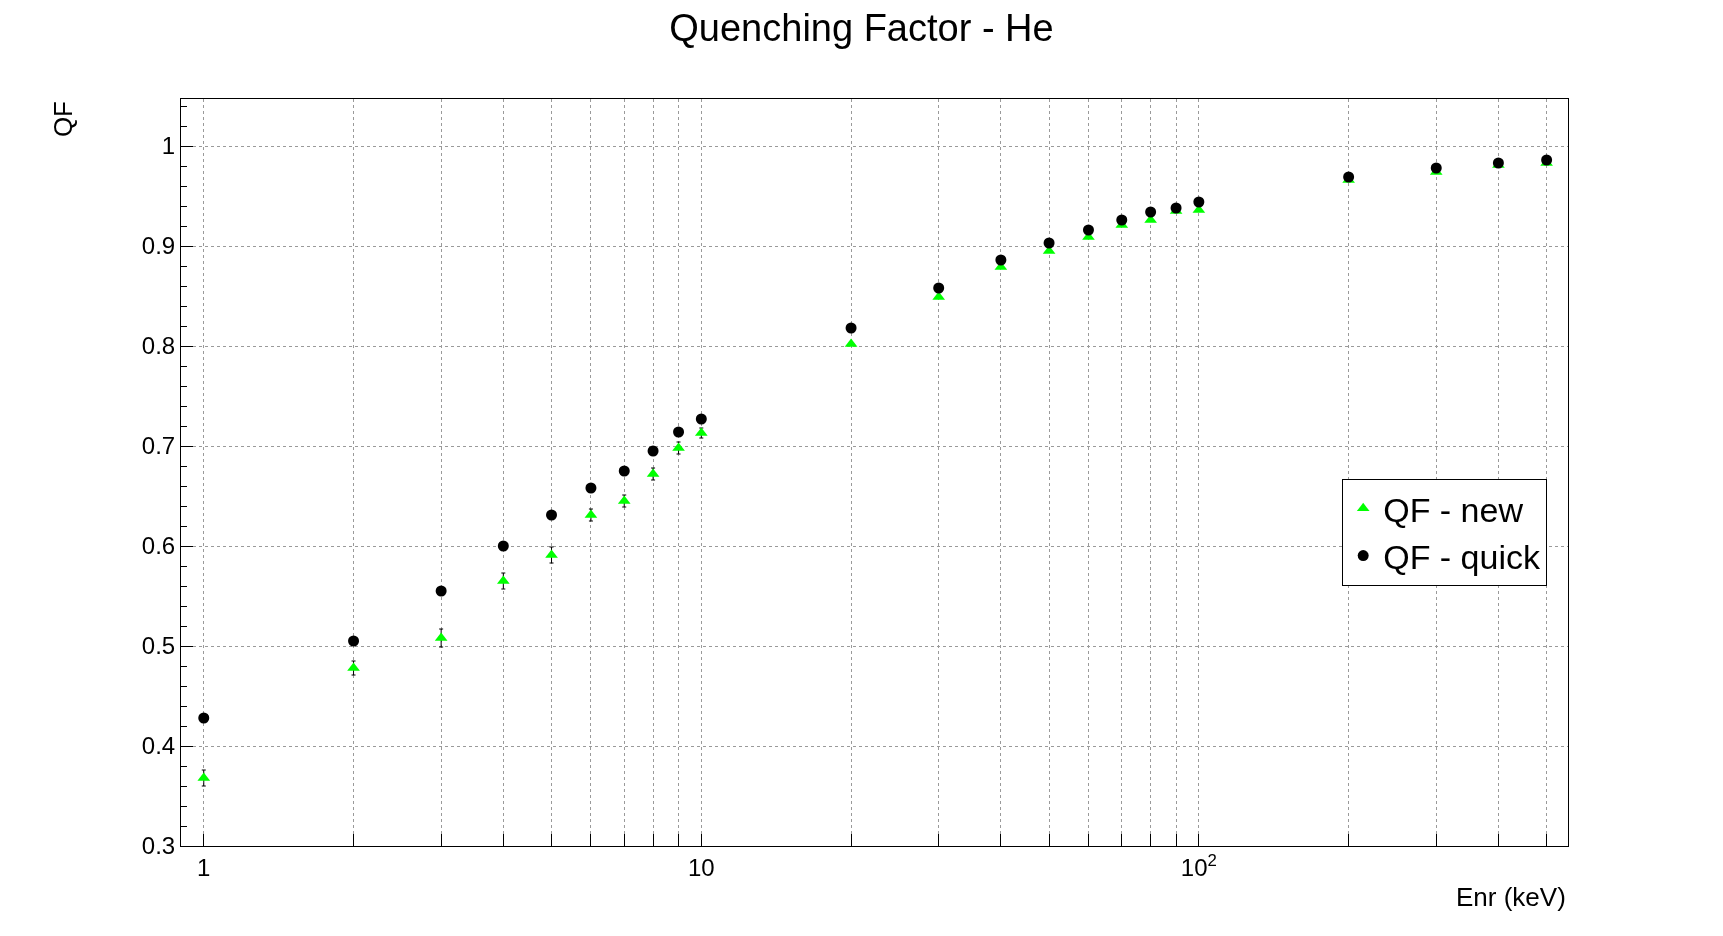  I want to click on y-tick-label: 0.8, so click(158, 346).